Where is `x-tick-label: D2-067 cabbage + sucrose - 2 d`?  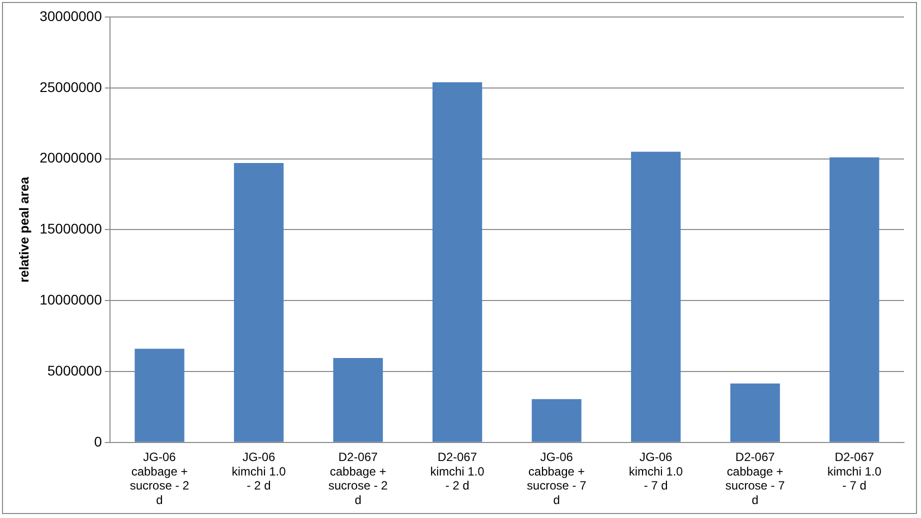
x-tick-label: D2-067 cabbage + sucrose - 2 d is located at coordinates (358, 479).